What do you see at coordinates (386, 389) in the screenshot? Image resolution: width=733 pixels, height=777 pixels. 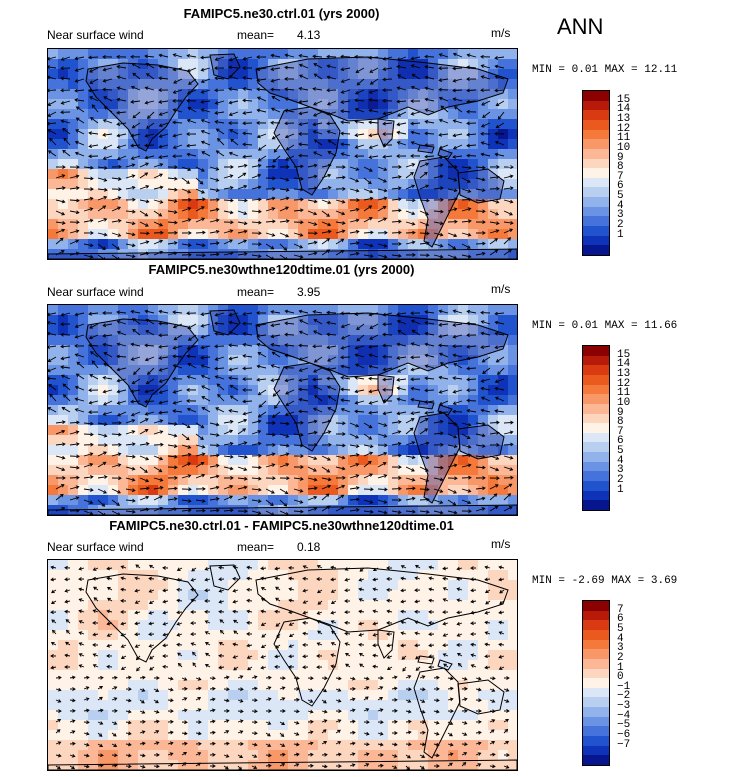 I see `coastline` at bounding box center [386, 389].